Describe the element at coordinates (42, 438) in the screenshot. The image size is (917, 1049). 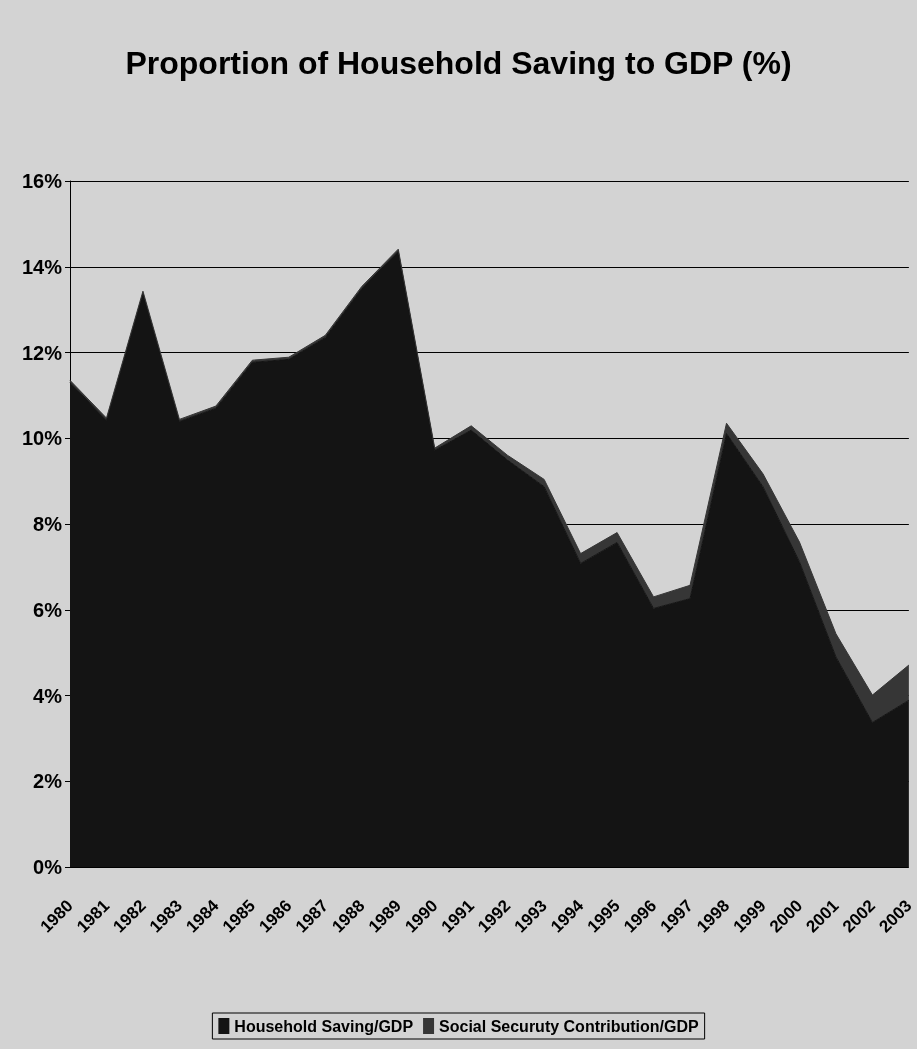
I see `y-tick-label: 10%` at that location.